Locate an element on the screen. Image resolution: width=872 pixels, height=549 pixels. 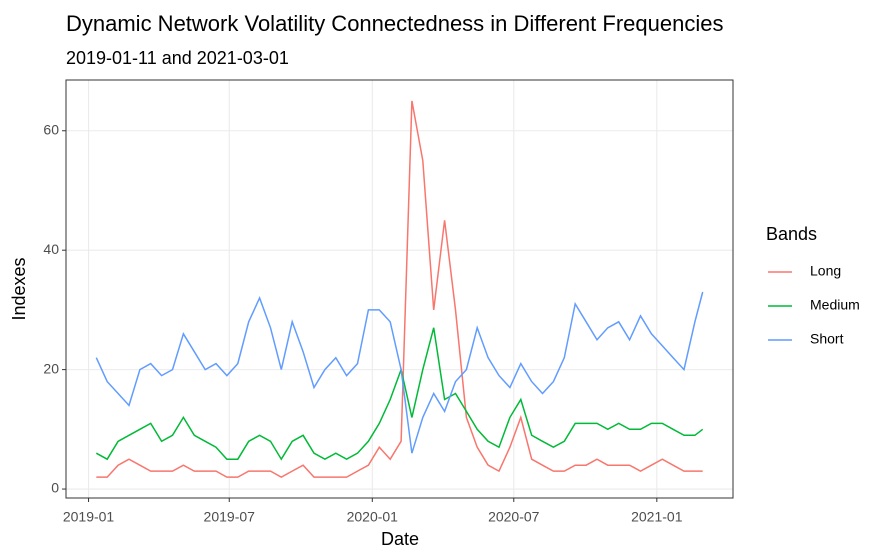
y-tick-label: 40 is located at coordinates (51, 249).